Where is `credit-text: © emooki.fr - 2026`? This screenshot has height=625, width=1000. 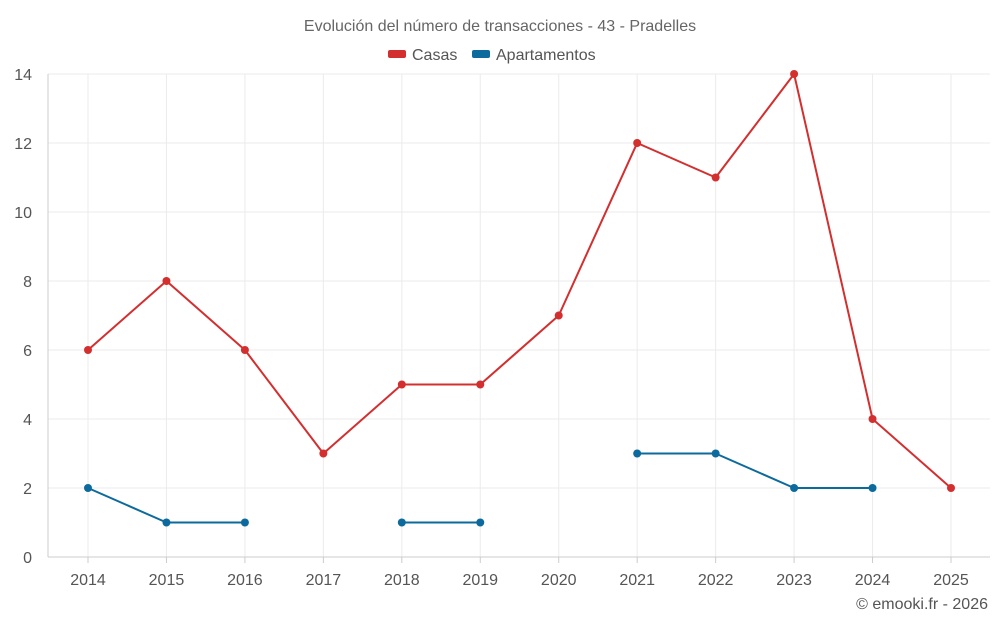 credit-text: © emooki.fr - 2026 is located at coordinates (922, 604).